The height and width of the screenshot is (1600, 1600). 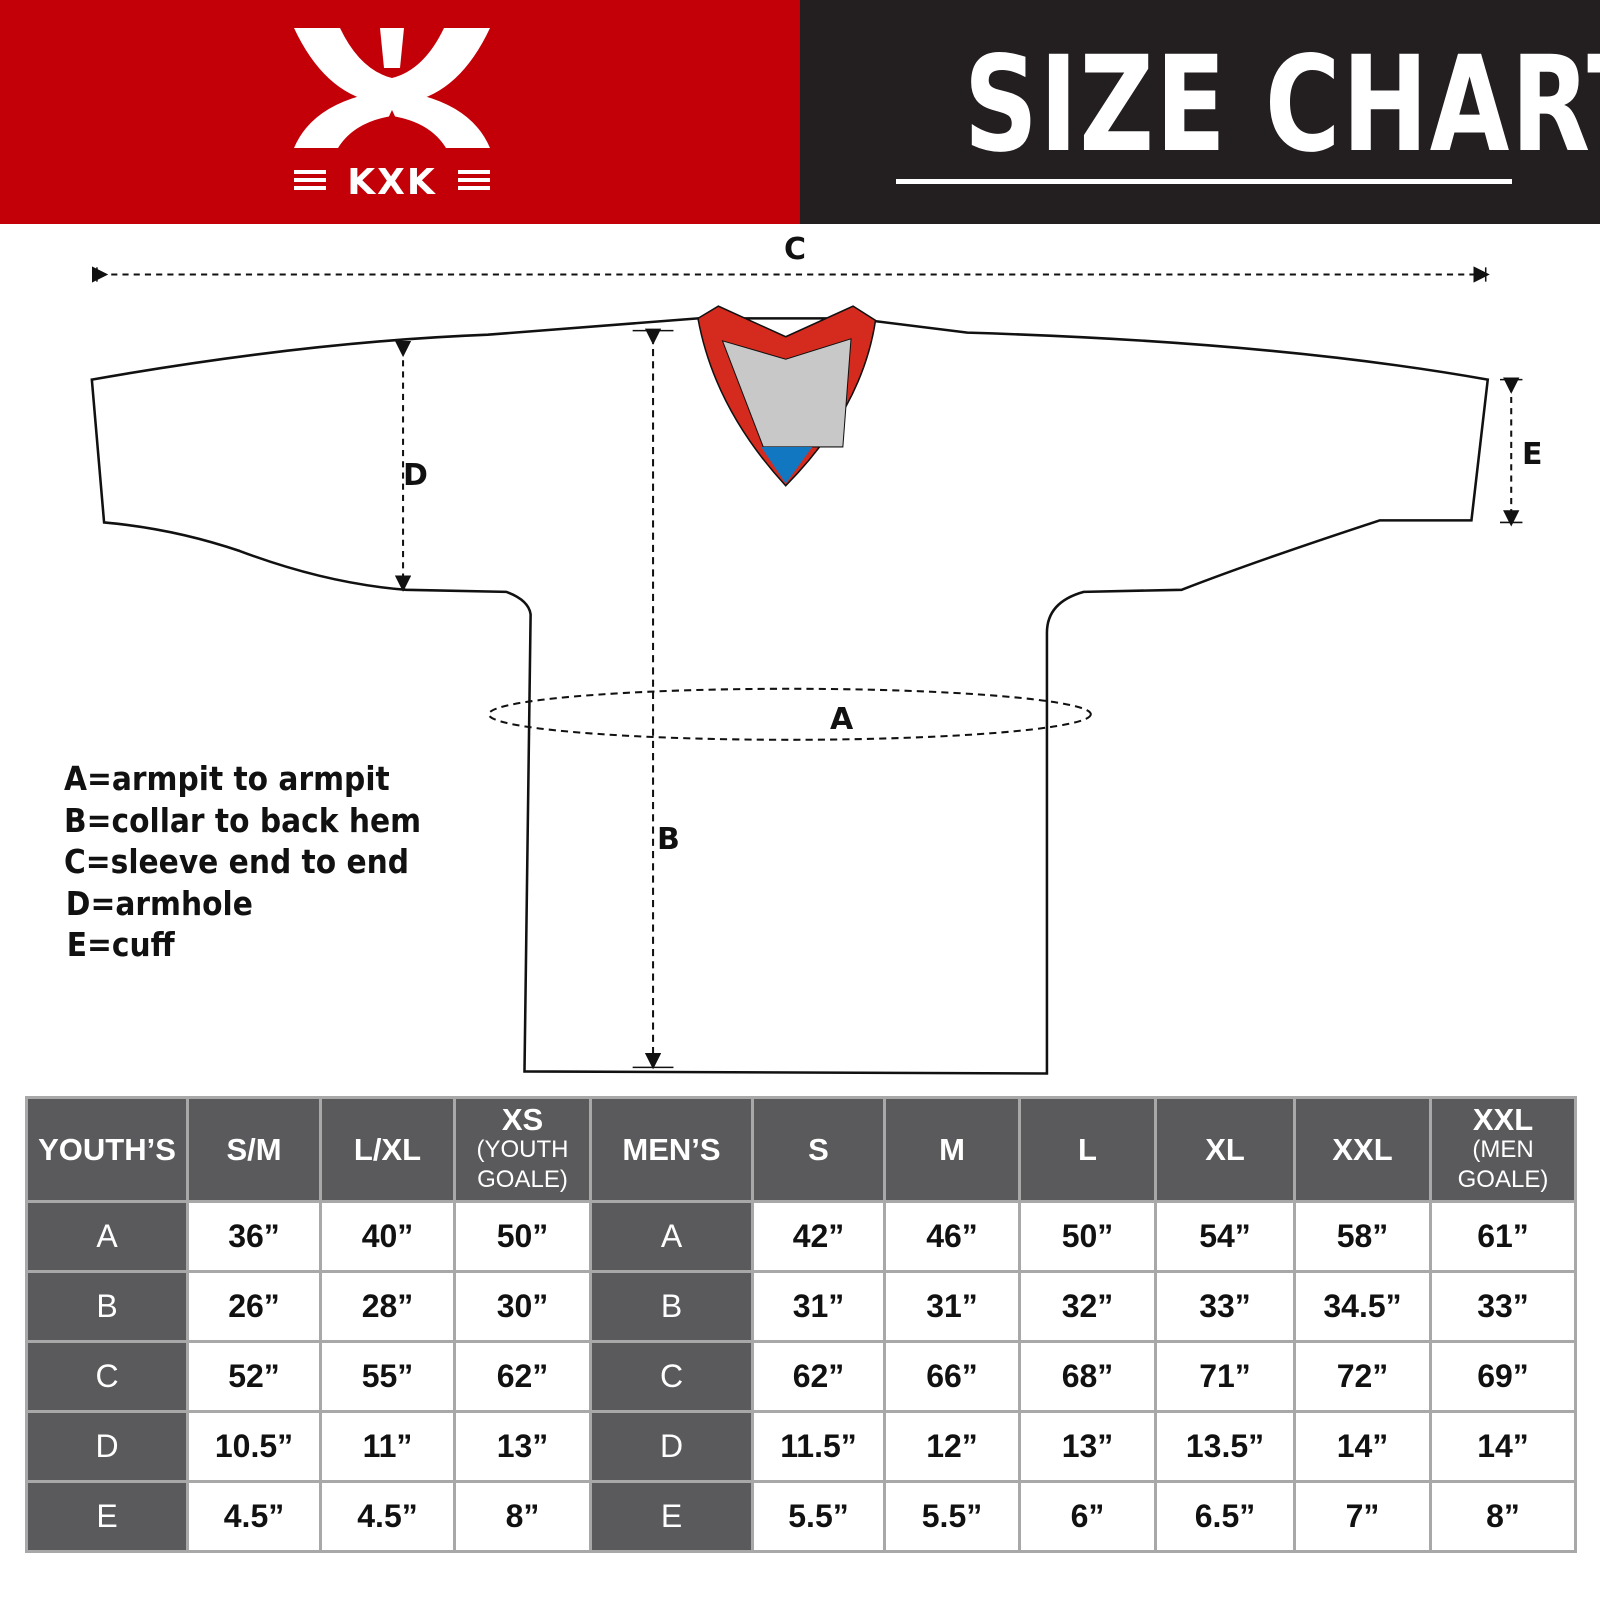 What do you see at coordinates (952, 1446) in the screenshot?
I see `men-value-cell: 12”` at bounding box center [952, 1446].